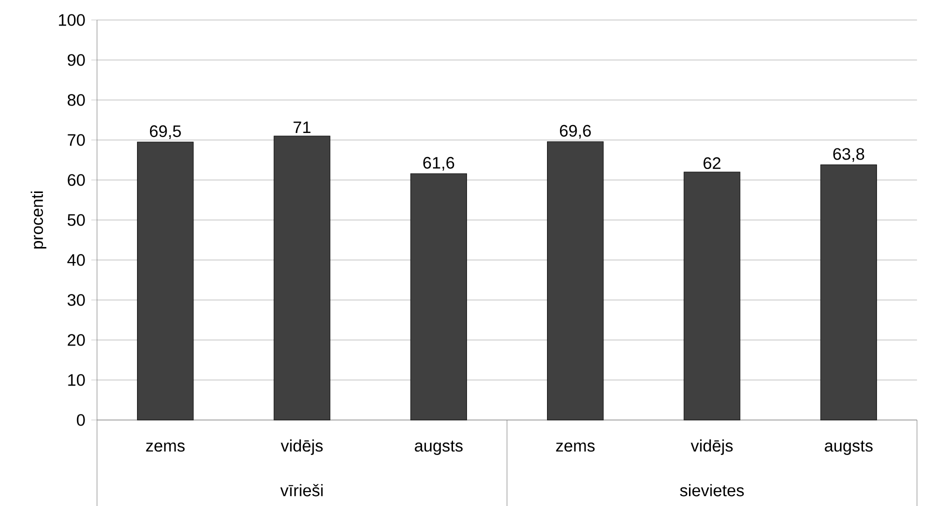 The width and height of the screenshot is (929, 506). What do you see at coordinates (76, 60) in the screenshot?
I see `y-tick-label: 90` at bounding box center [76, 60].